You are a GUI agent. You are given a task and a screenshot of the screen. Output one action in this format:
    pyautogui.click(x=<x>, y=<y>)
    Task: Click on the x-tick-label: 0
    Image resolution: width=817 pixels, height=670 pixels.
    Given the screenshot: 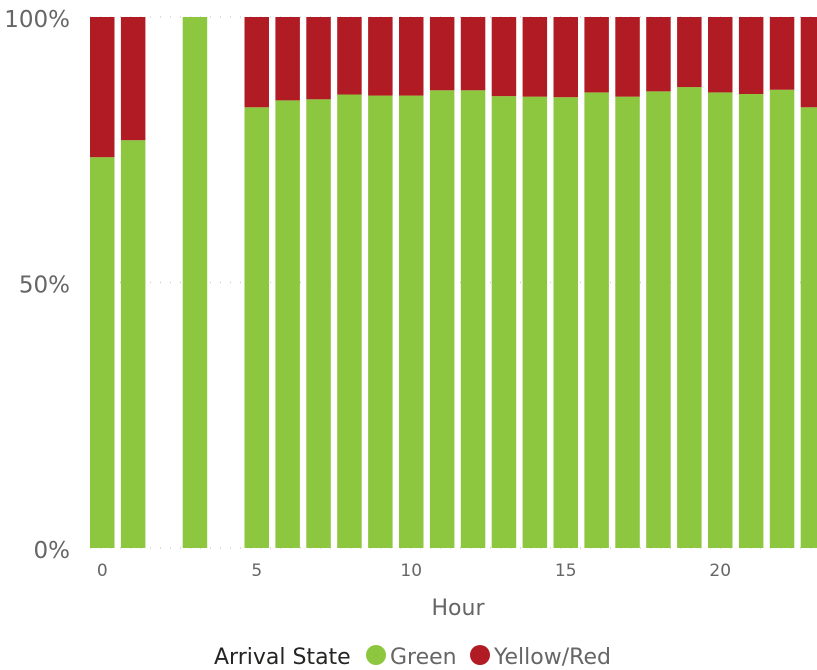 What is the action you would take?
    pyautogui.click(x=102, y=571)
    